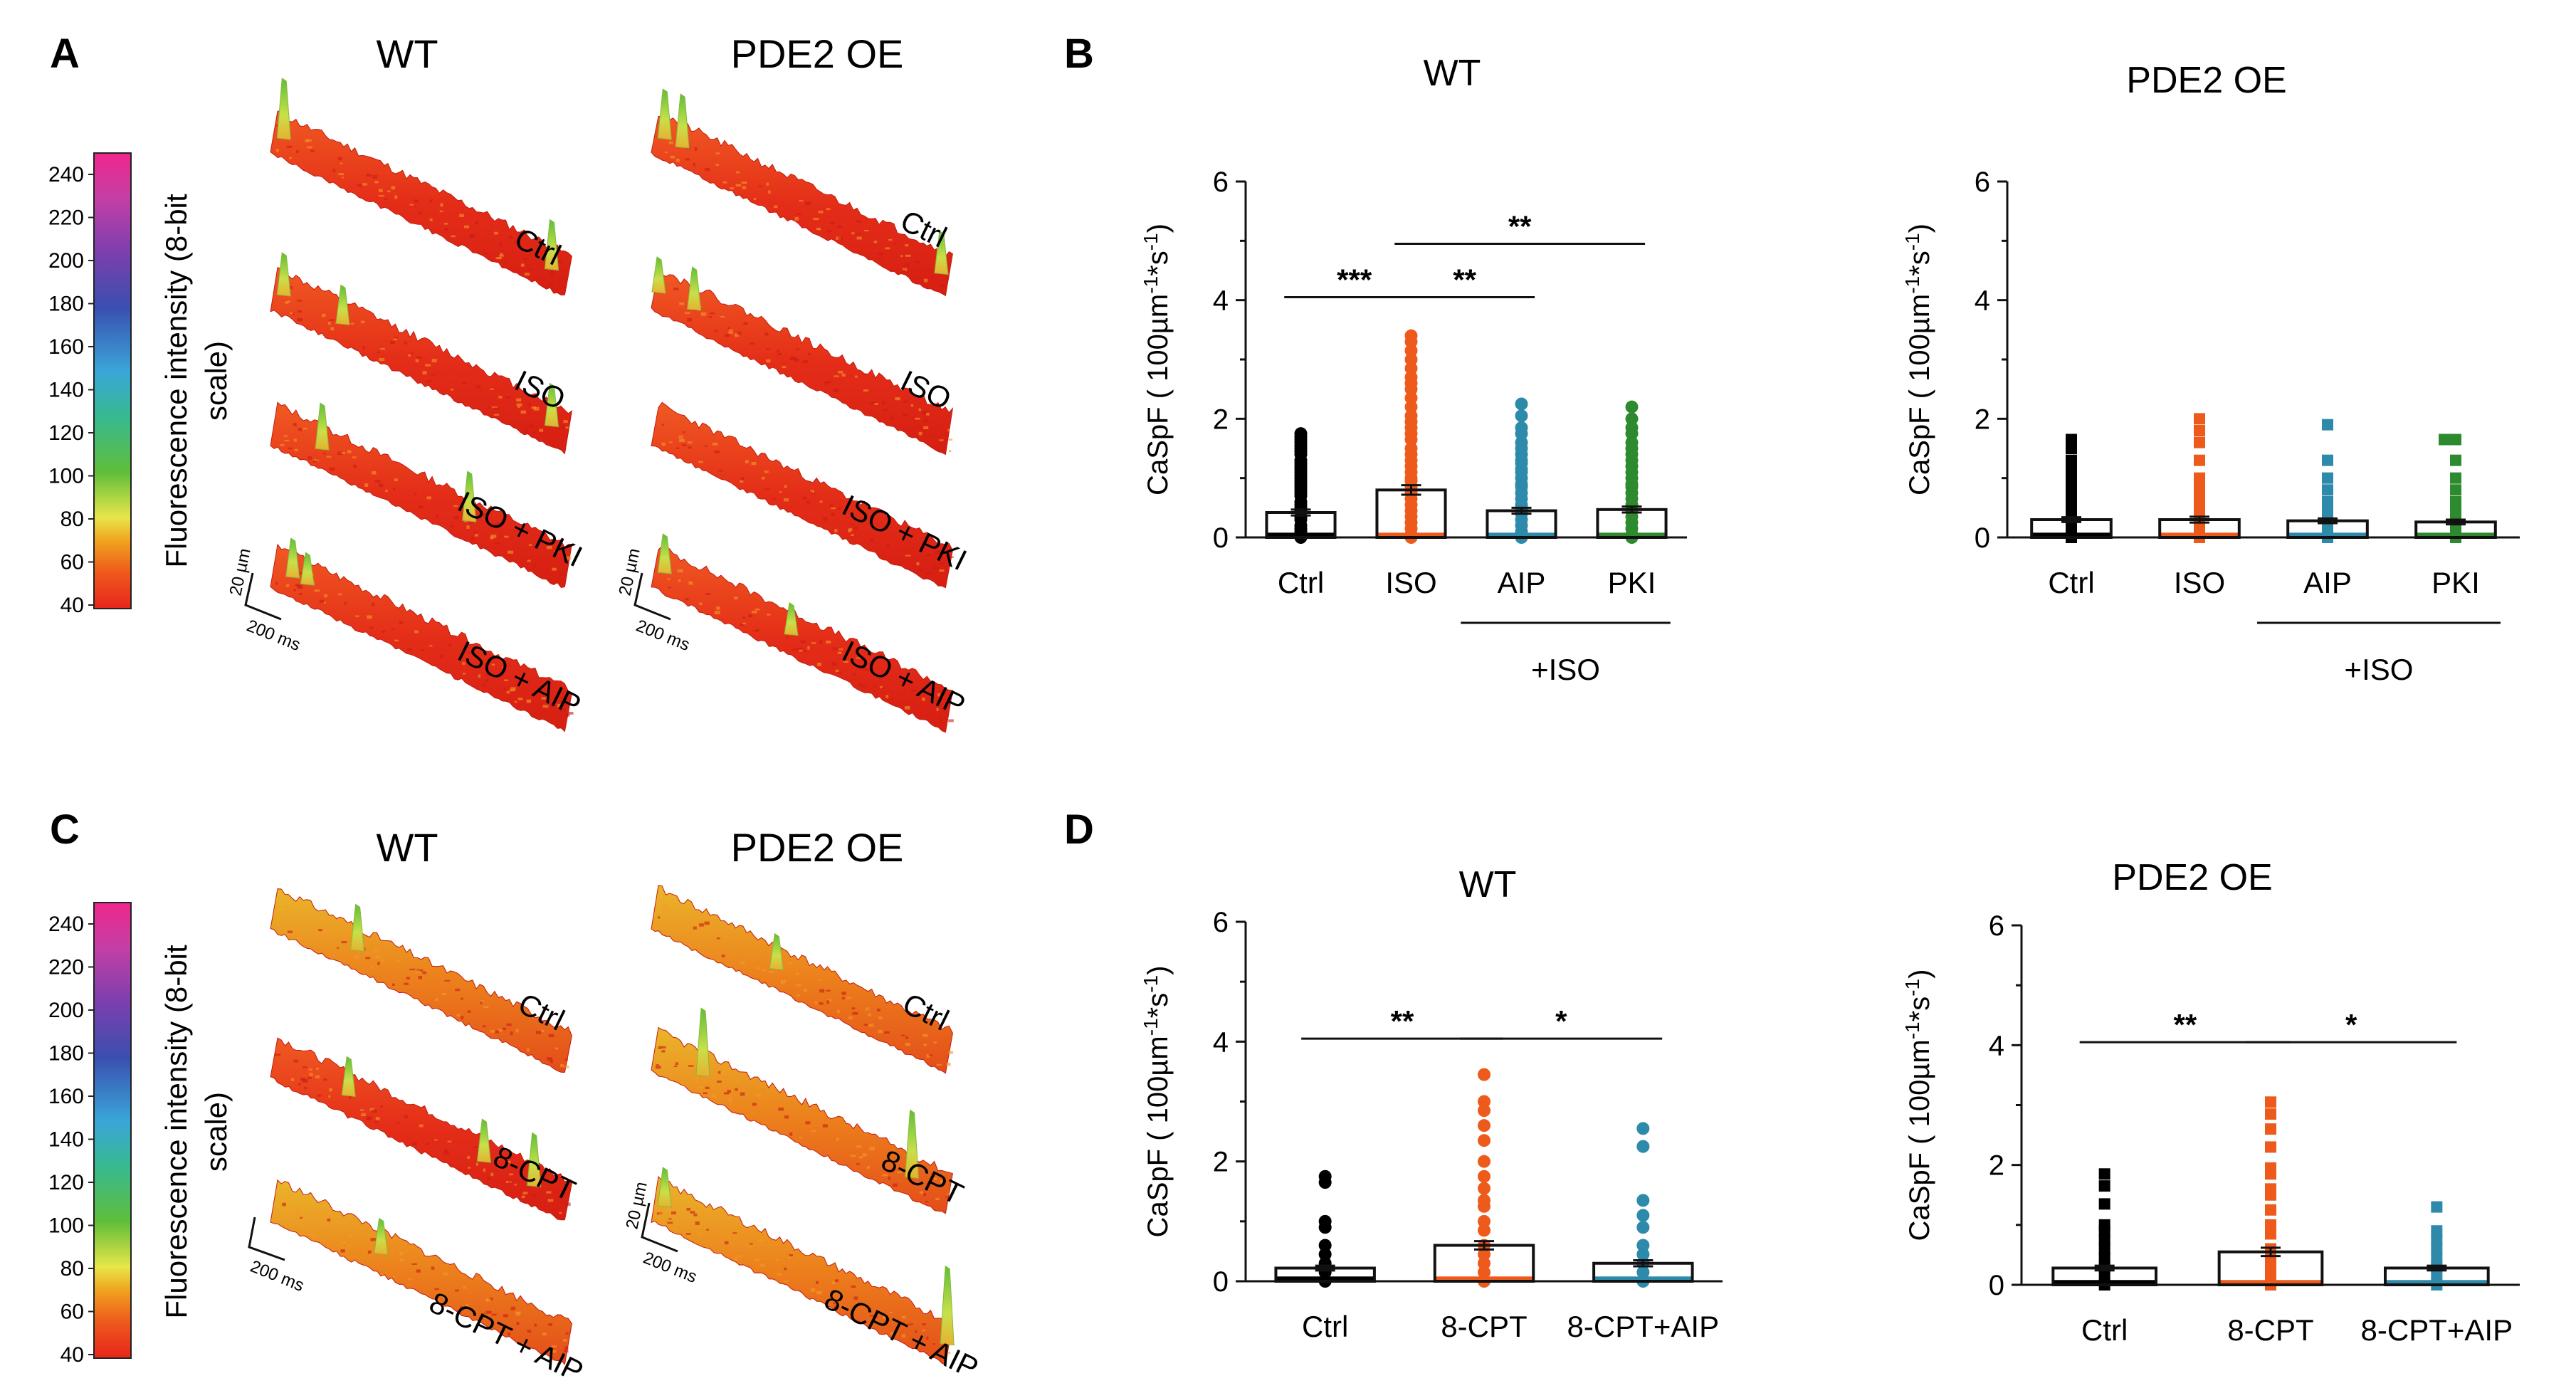 Image resolution: width=2576 pixels, height=1398 pixels. What do you see at coordinates (407, 847) in the screenshot?
I see `panel-c-col-title-wt: WT` at bounding box center [407, 847].